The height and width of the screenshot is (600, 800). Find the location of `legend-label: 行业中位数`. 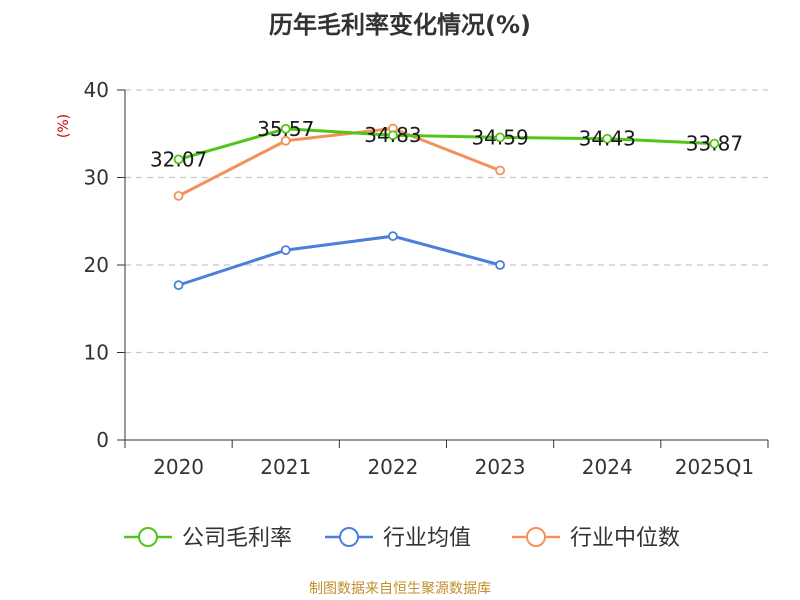

legend-label: 行业中位数 is located at coordinates (625, 538).